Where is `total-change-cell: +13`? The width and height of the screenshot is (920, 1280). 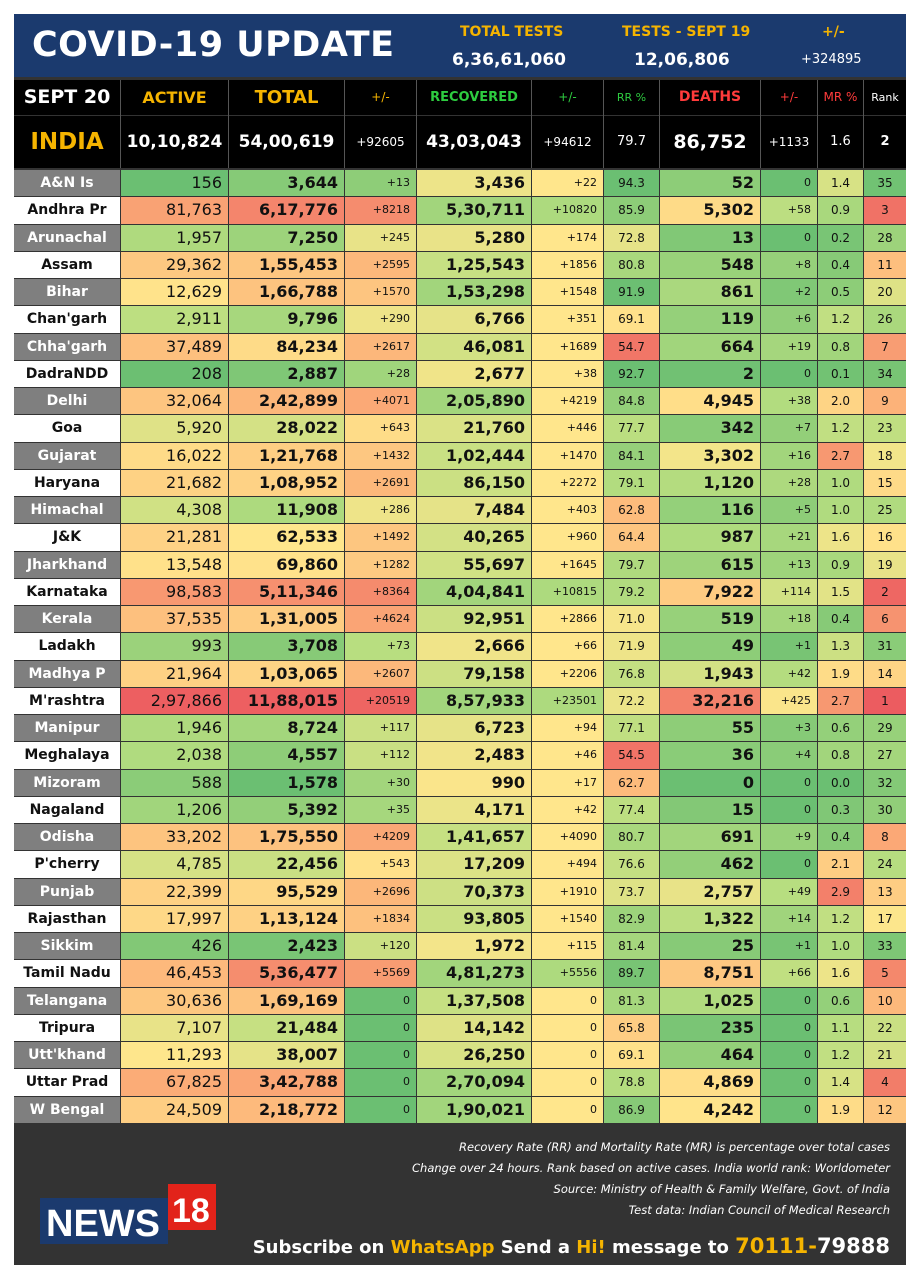
total-change-cell: +13 is located at coordinates (380, 183).